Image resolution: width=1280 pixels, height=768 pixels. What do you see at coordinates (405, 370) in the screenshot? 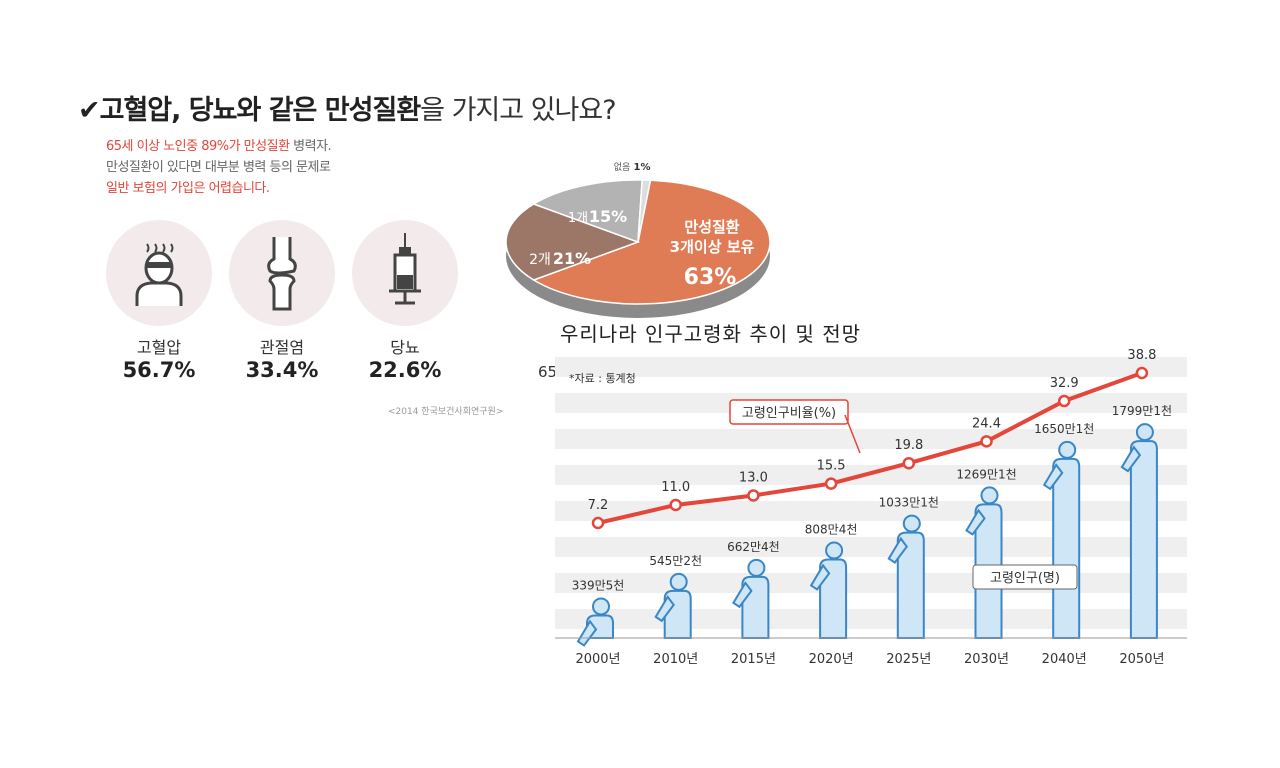
I see `disease-percent: 22.6%` at bounding box center [405, 370].